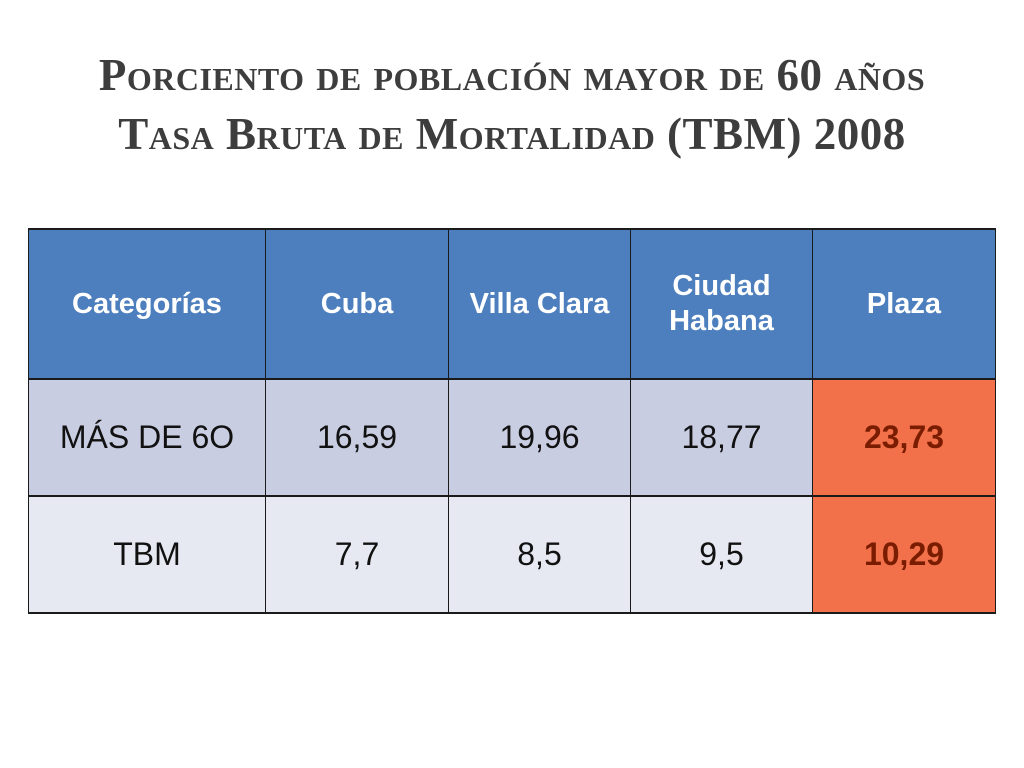 The width and height of the screenshot is (1024, 768). I want to click on table-row: MÁS DE 6O 16,59 19,96 18,77 23,73, so click(512, 437).